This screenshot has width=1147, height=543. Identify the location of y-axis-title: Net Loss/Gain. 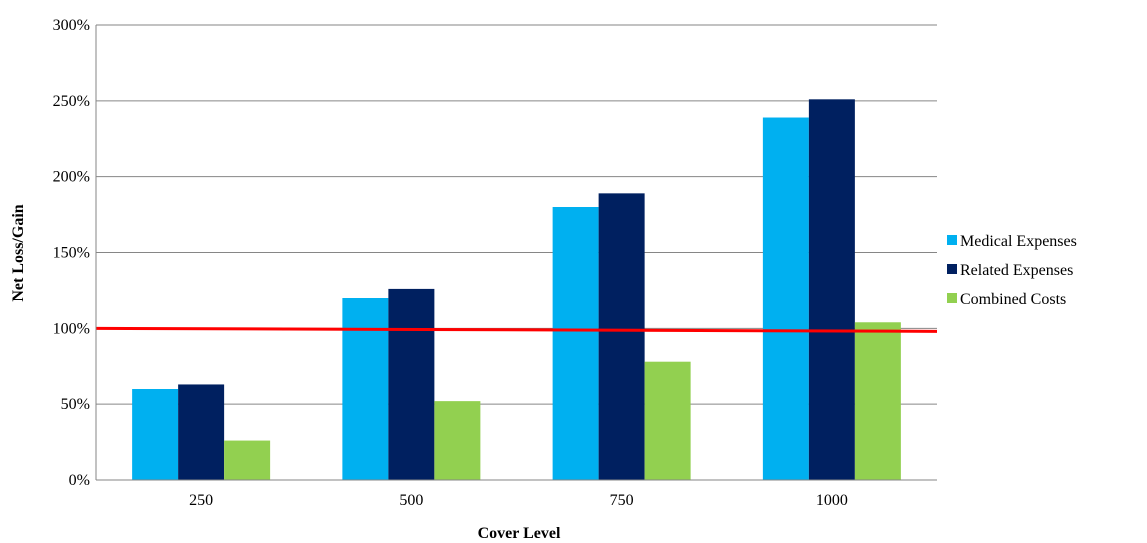
(18, 252).